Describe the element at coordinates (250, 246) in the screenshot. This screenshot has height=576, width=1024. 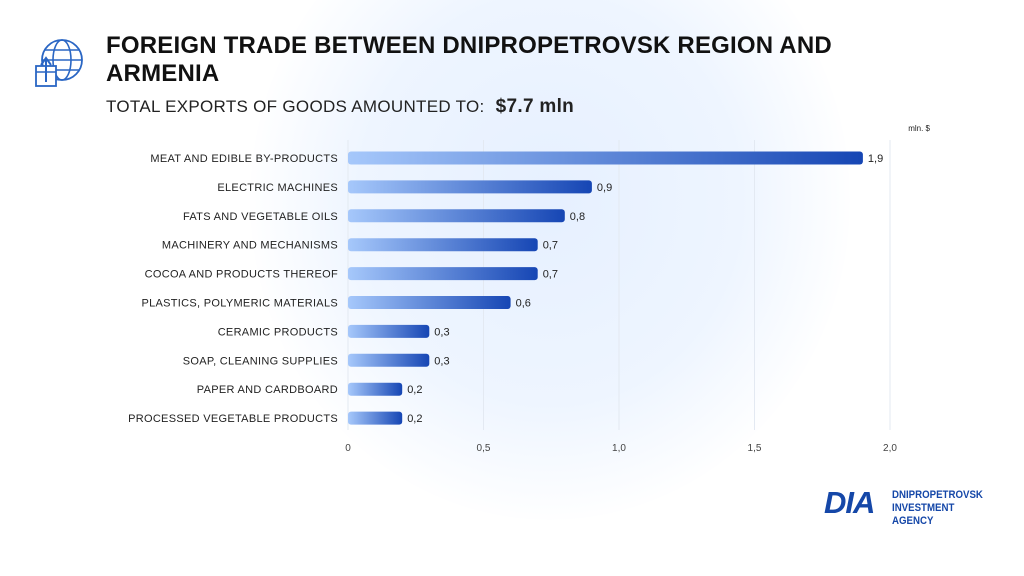
I see `category-label: MACHINERY AND MECHANISMS` at that location.